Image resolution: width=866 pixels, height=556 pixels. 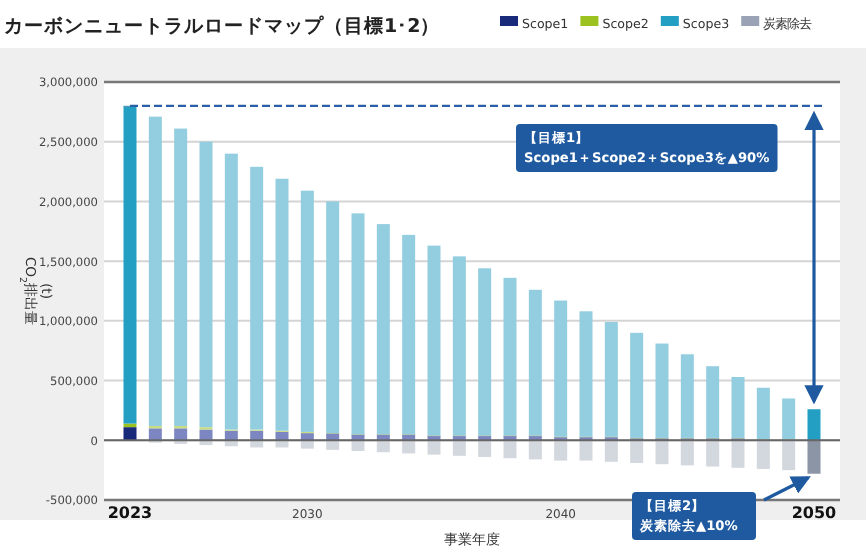 What do you see at coordinates (222, 26) in the screenshot?
I see `chart-title: カーボンニュートラルロードマップ（目標1･2）` at bounding box center [222, 26].